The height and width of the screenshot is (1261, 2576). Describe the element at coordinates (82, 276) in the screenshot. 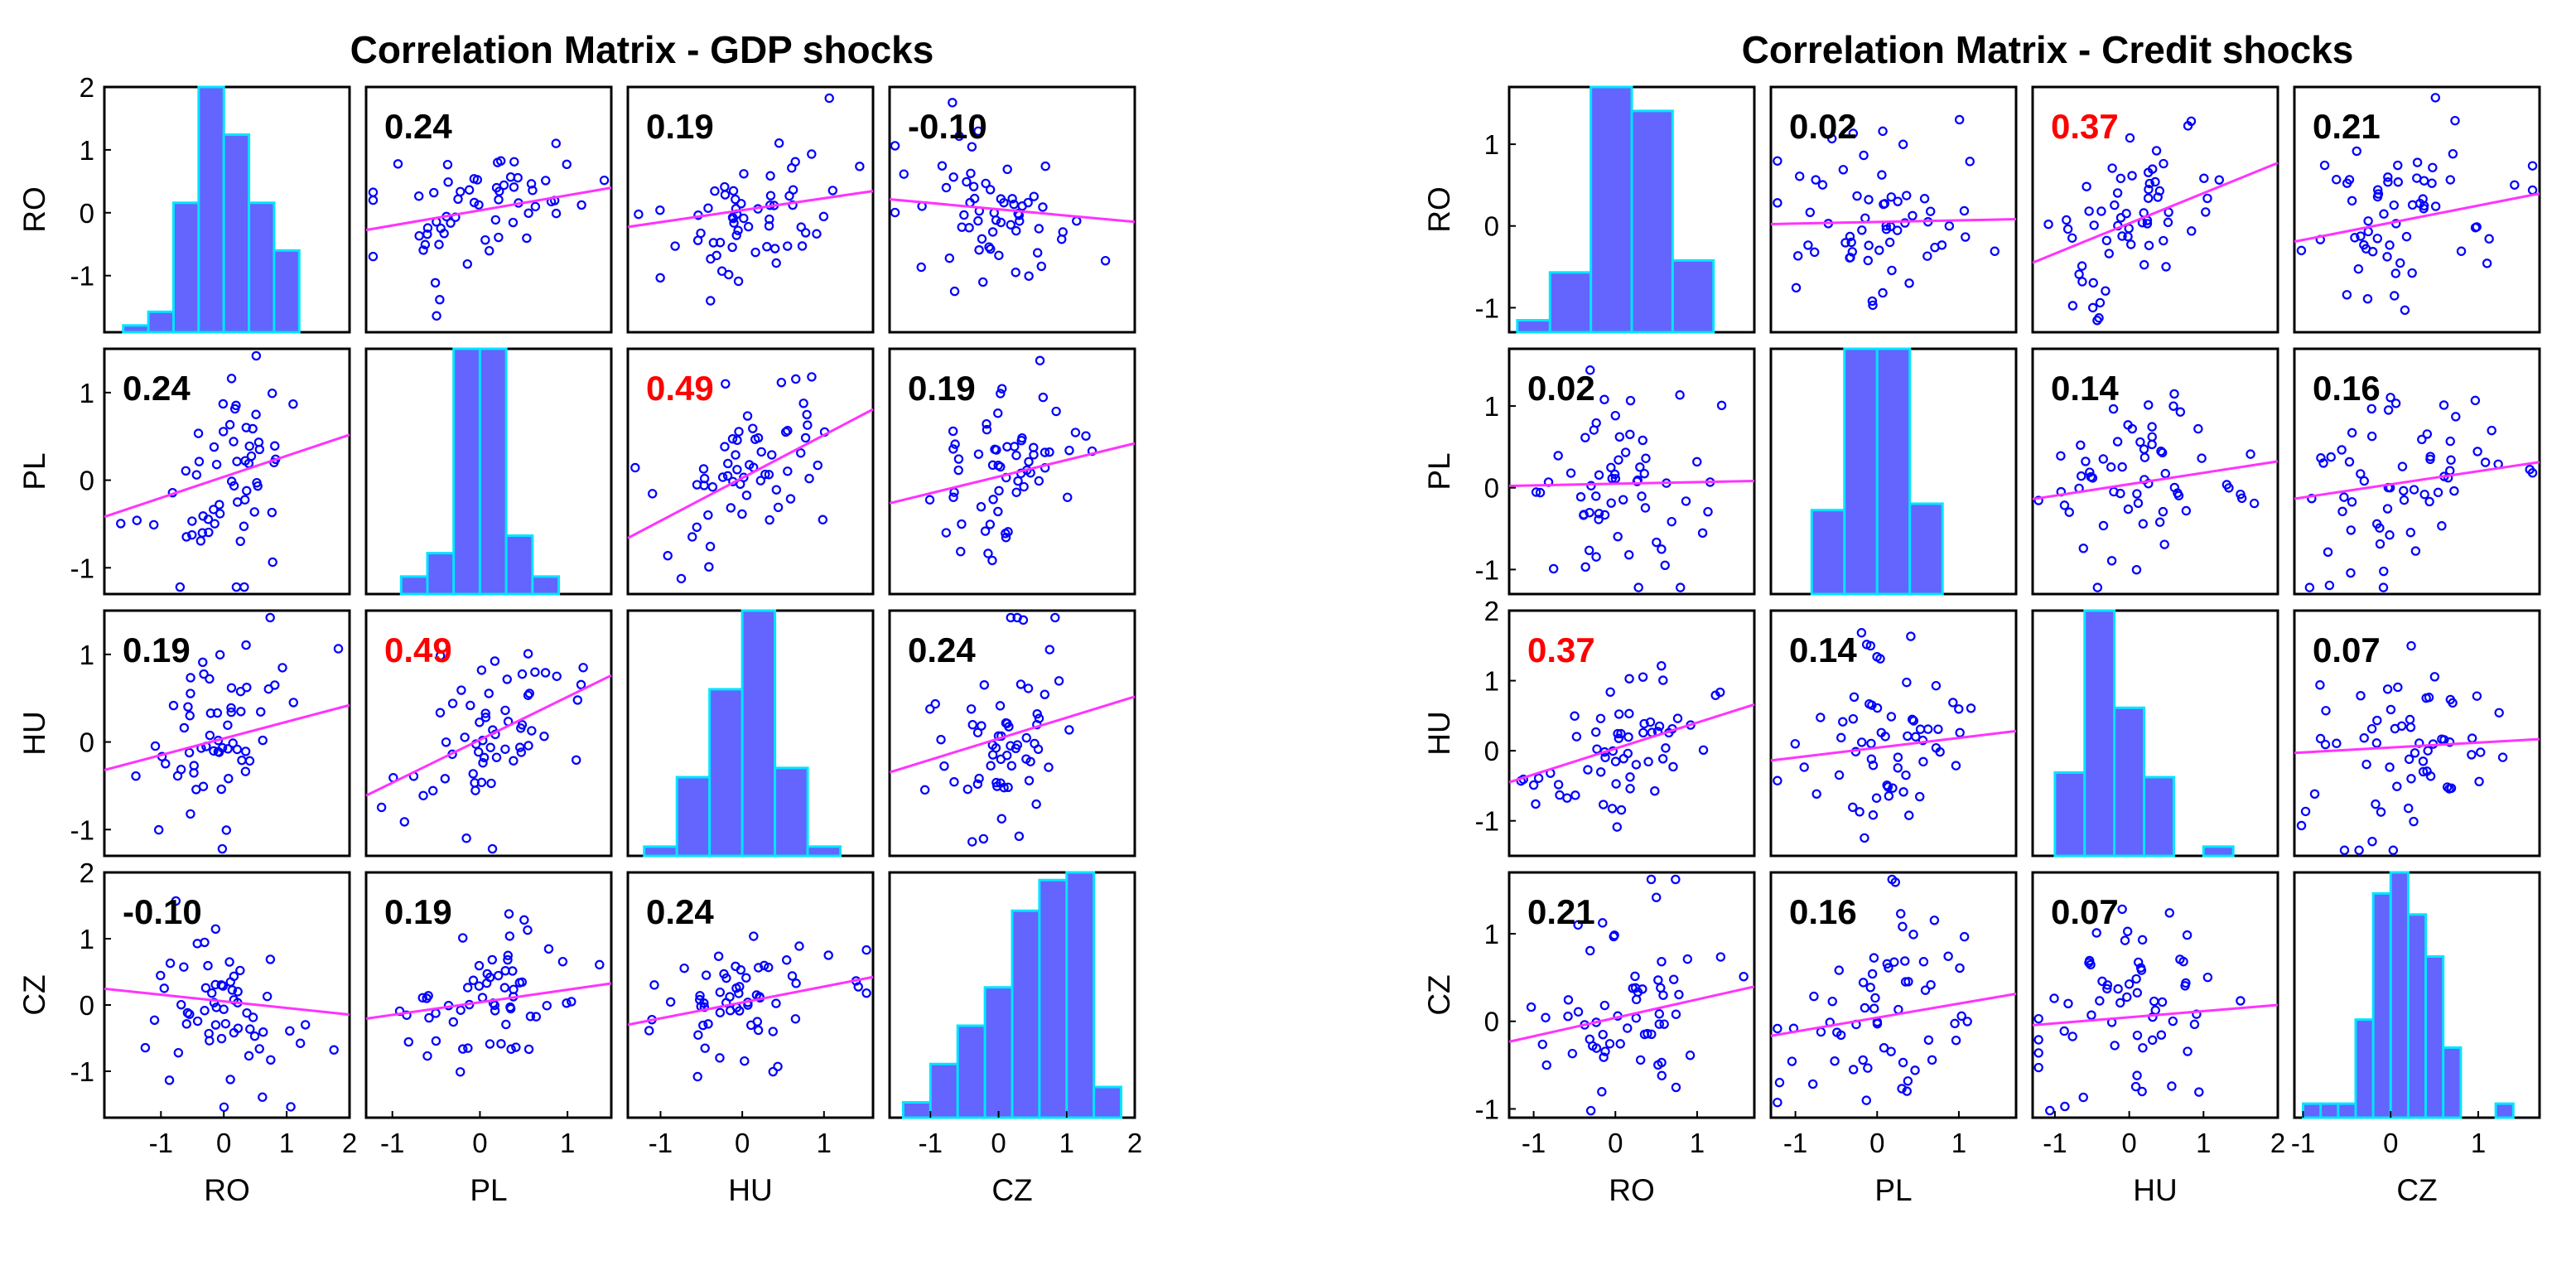

I see `y-tick-label: -1` at that location.